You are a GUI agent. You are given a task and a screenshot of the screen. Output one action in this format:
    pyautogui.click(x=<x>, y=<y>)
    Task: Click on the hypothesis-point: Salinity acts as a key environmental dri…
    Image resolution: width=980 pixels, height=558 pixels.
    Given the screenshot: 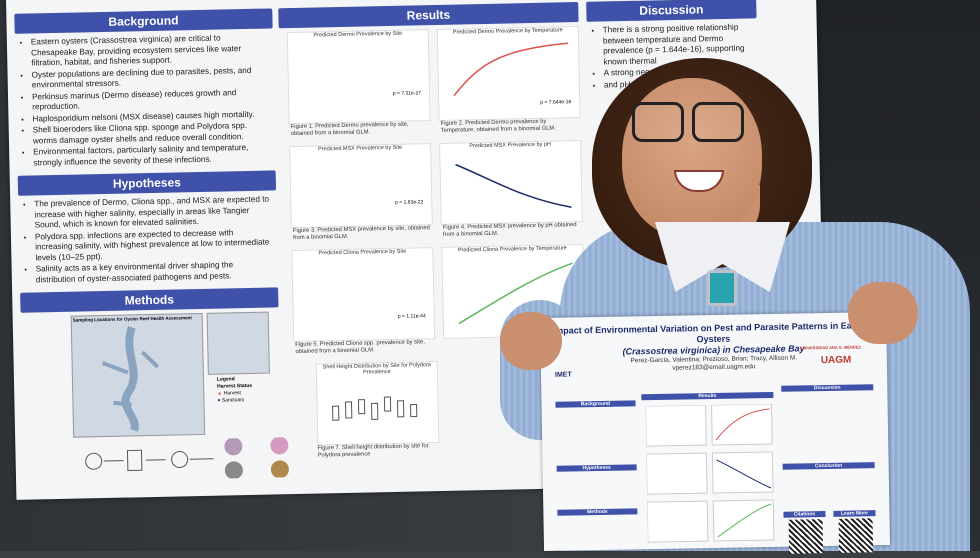 What is the action you would take?
    pyautogui.click(x=154, y=272)
    